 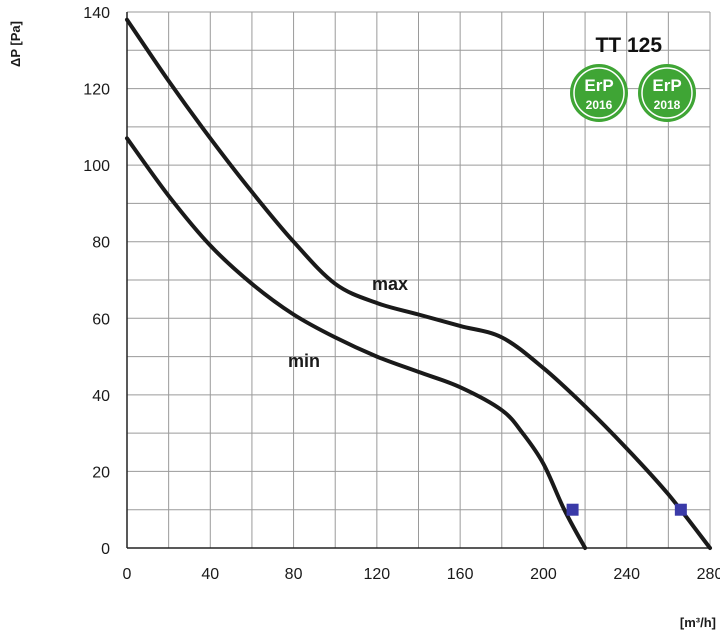 I want to click on y-tick-label: 0, so click(x=105, y=549).